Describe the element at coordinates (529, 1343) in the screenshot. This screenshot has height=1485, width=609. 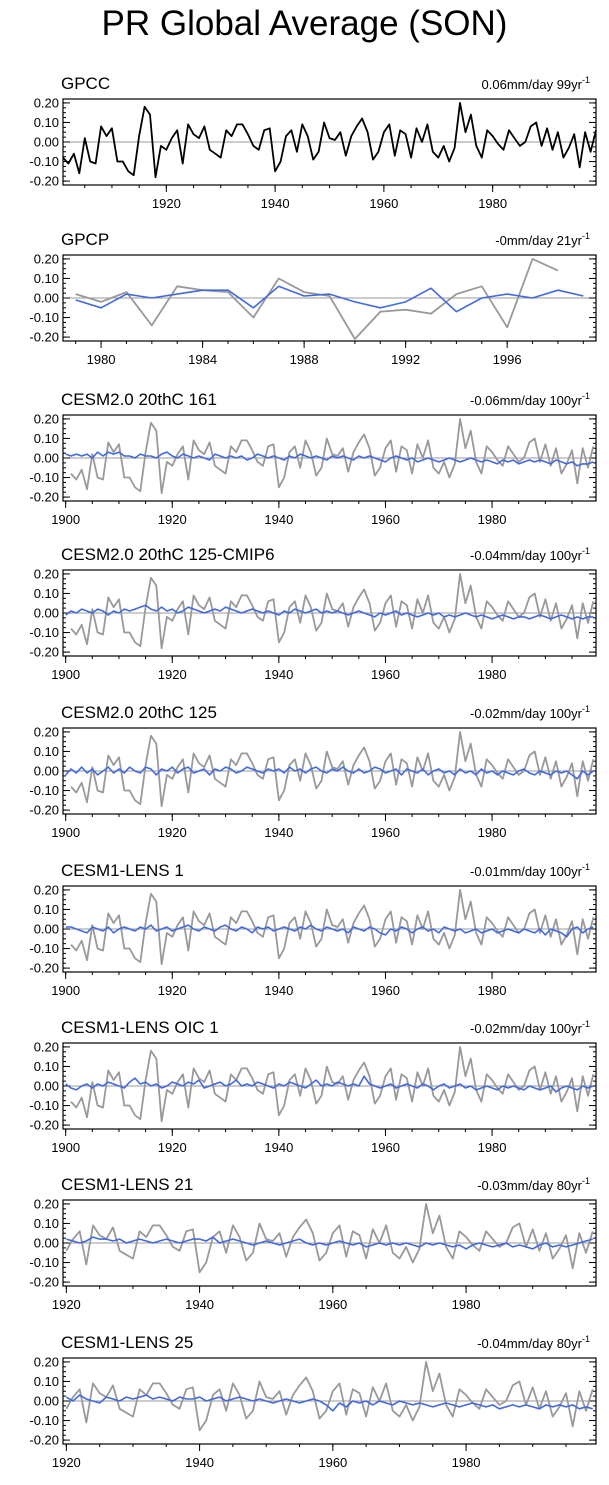
I see `trend-value: -0.04mm/day 80yr` at that location.